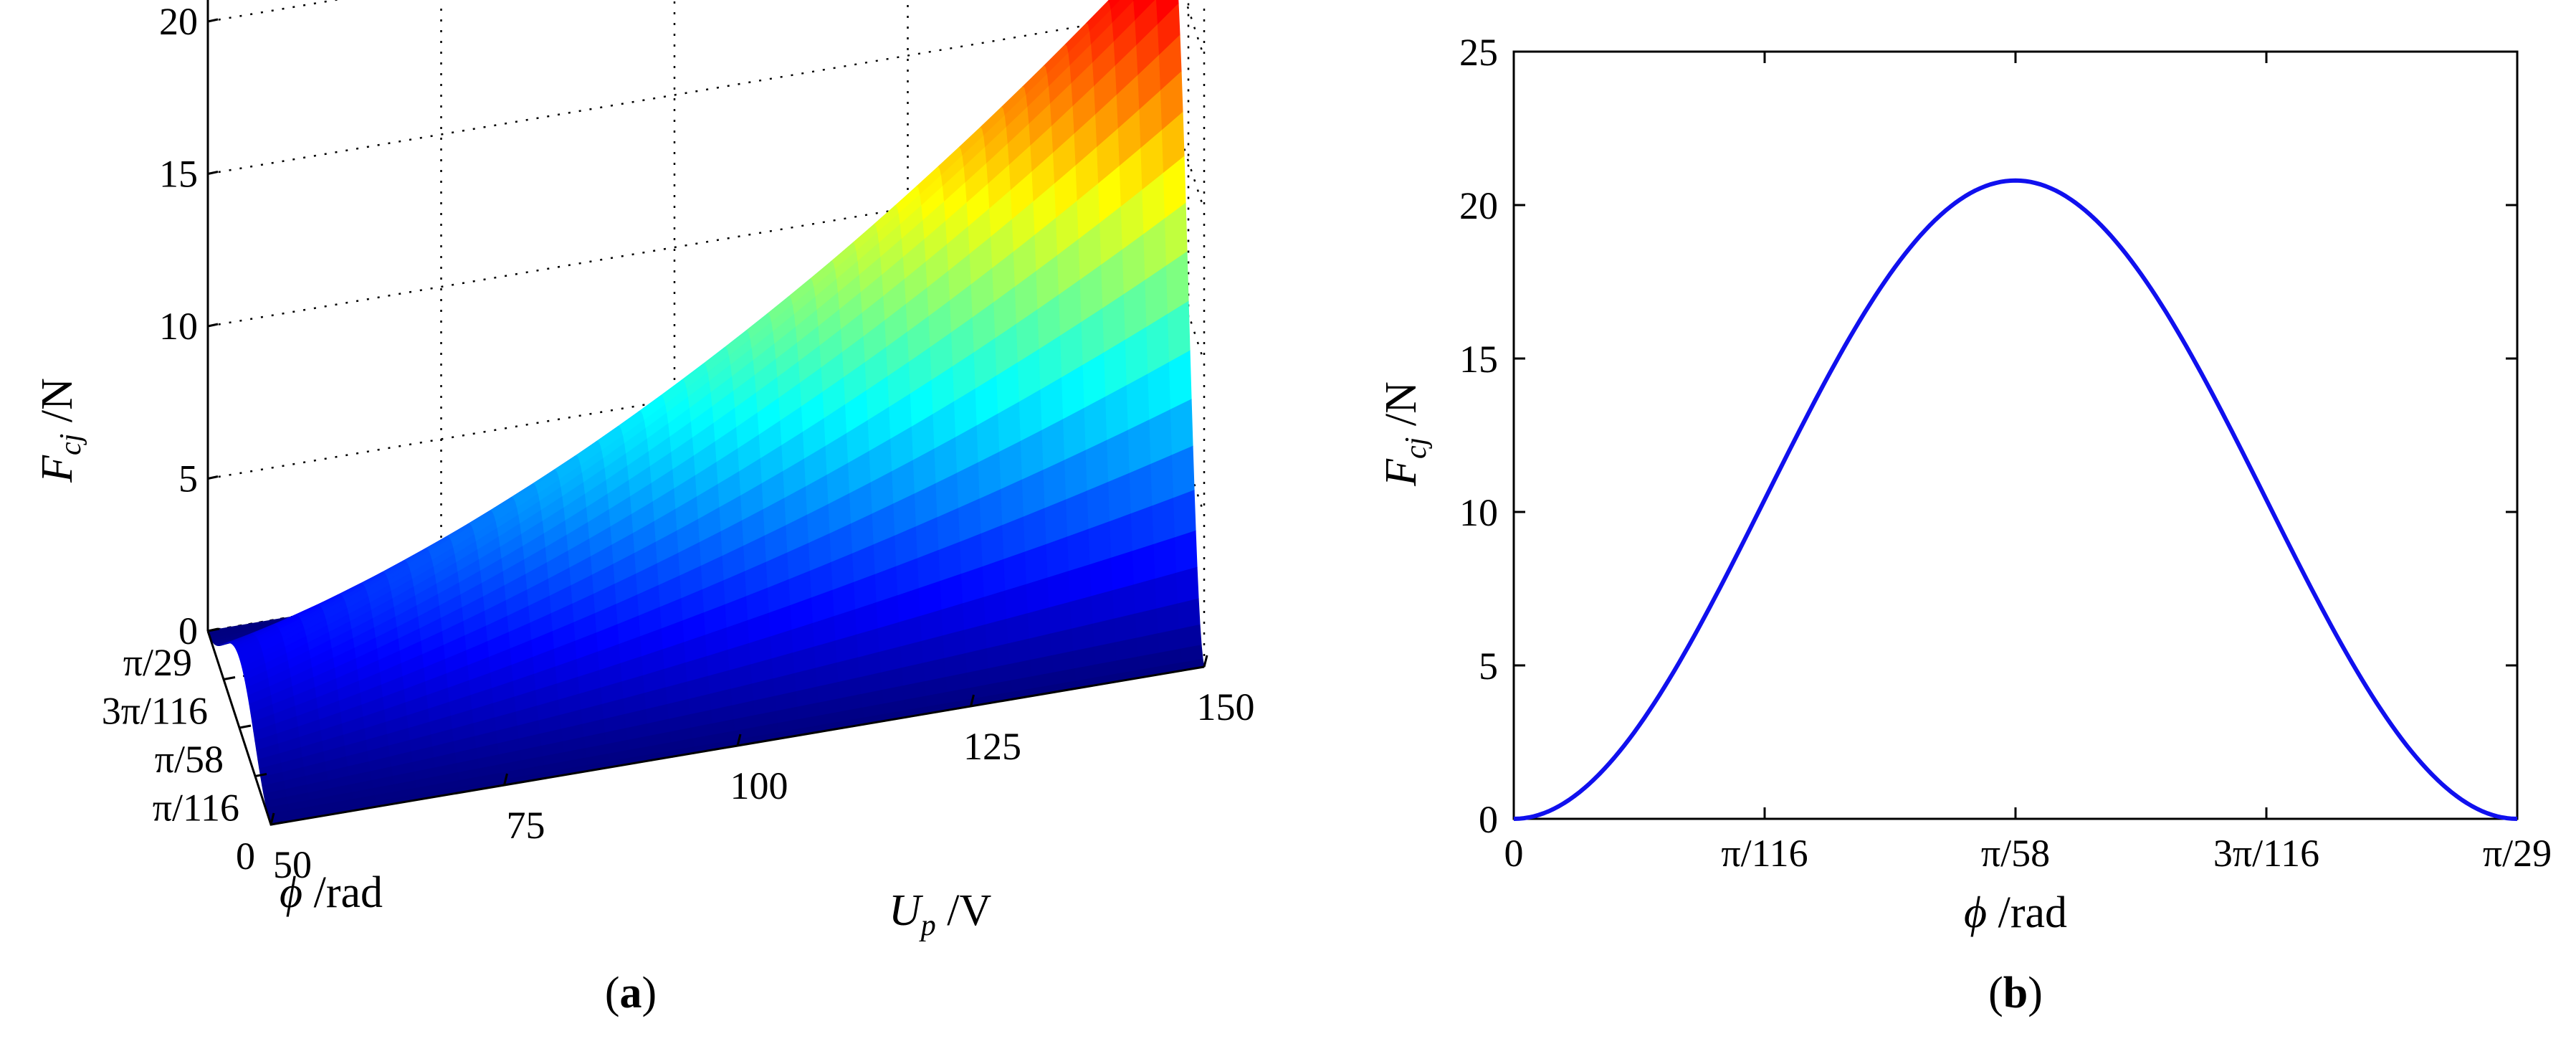  Describe the element at coordinates (292, 865) in the screenshot. I see `panel-a-up-tick-label: 50` at that location.